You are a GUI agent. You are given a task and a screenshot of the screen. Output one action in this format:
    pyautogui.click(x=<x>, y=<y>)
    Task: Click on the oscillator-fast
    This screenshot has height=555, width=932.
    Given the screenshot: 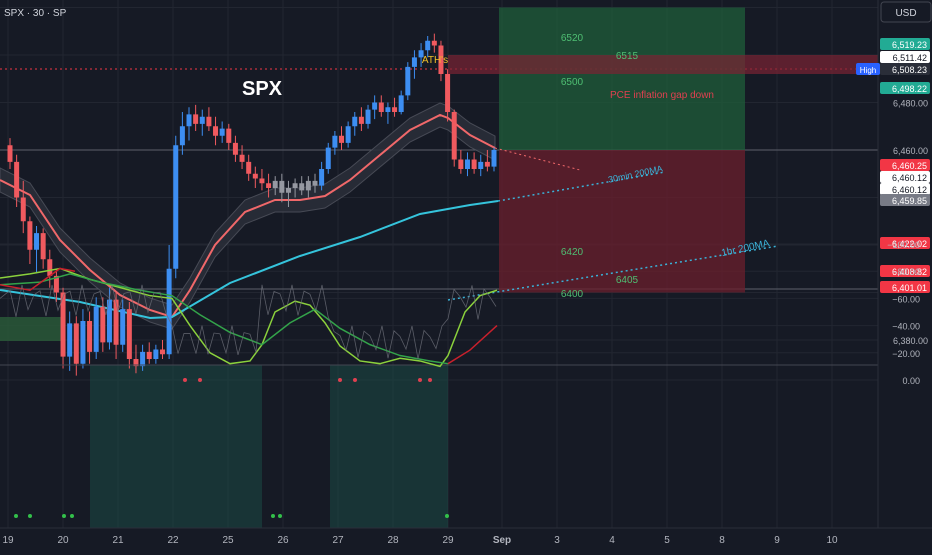 What is the action you would take?
    pyautogui.click(x=249, y=317)
    